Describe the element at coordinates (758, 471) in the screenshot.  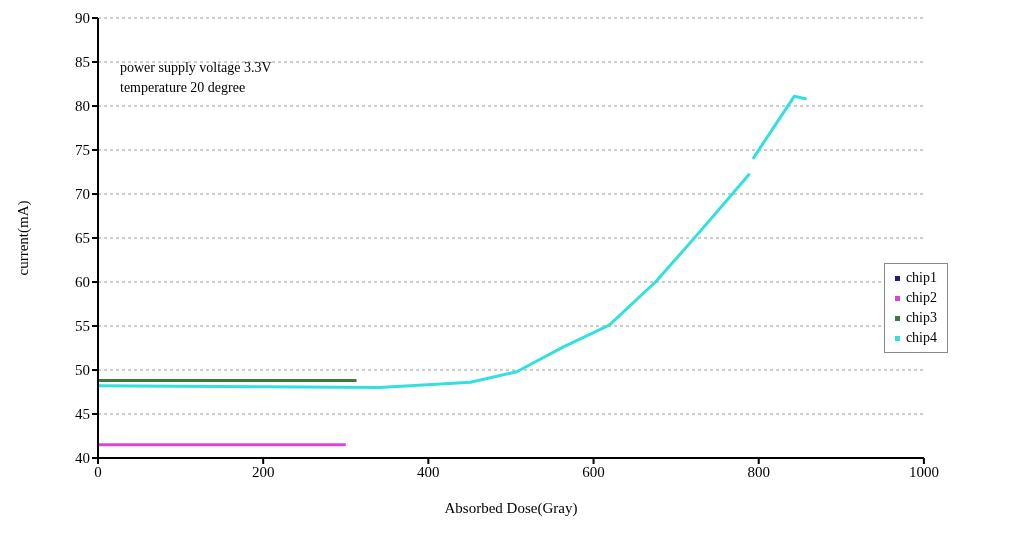
I see `x-tick-label: 800` at that location.